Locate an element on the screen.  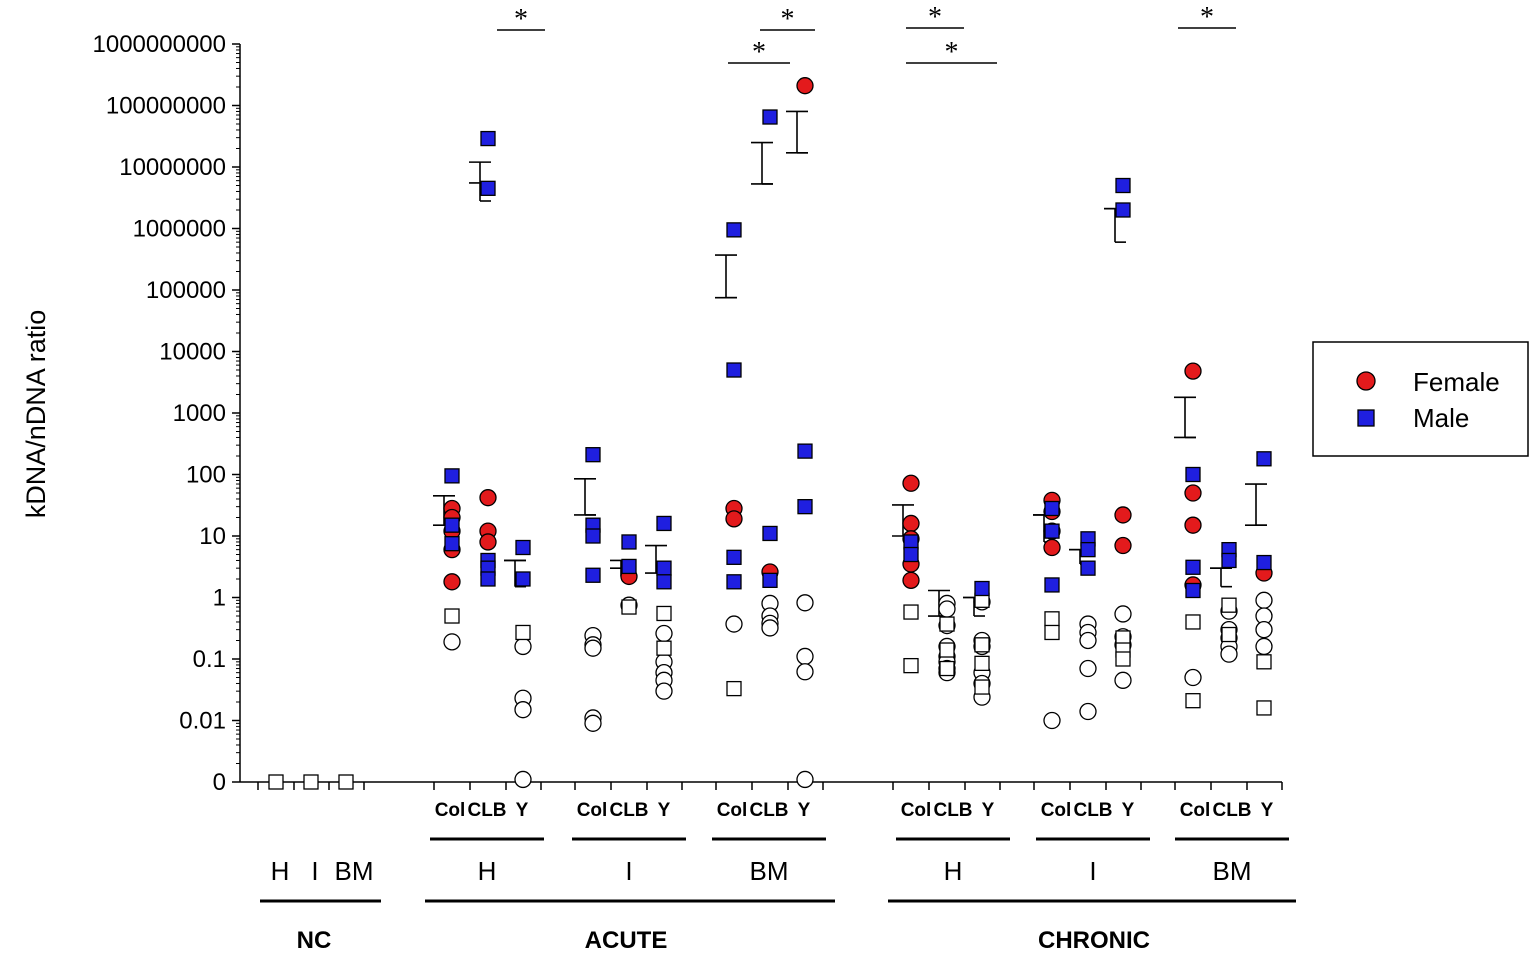
strain-label: Y is located at coordinates (988, 810).